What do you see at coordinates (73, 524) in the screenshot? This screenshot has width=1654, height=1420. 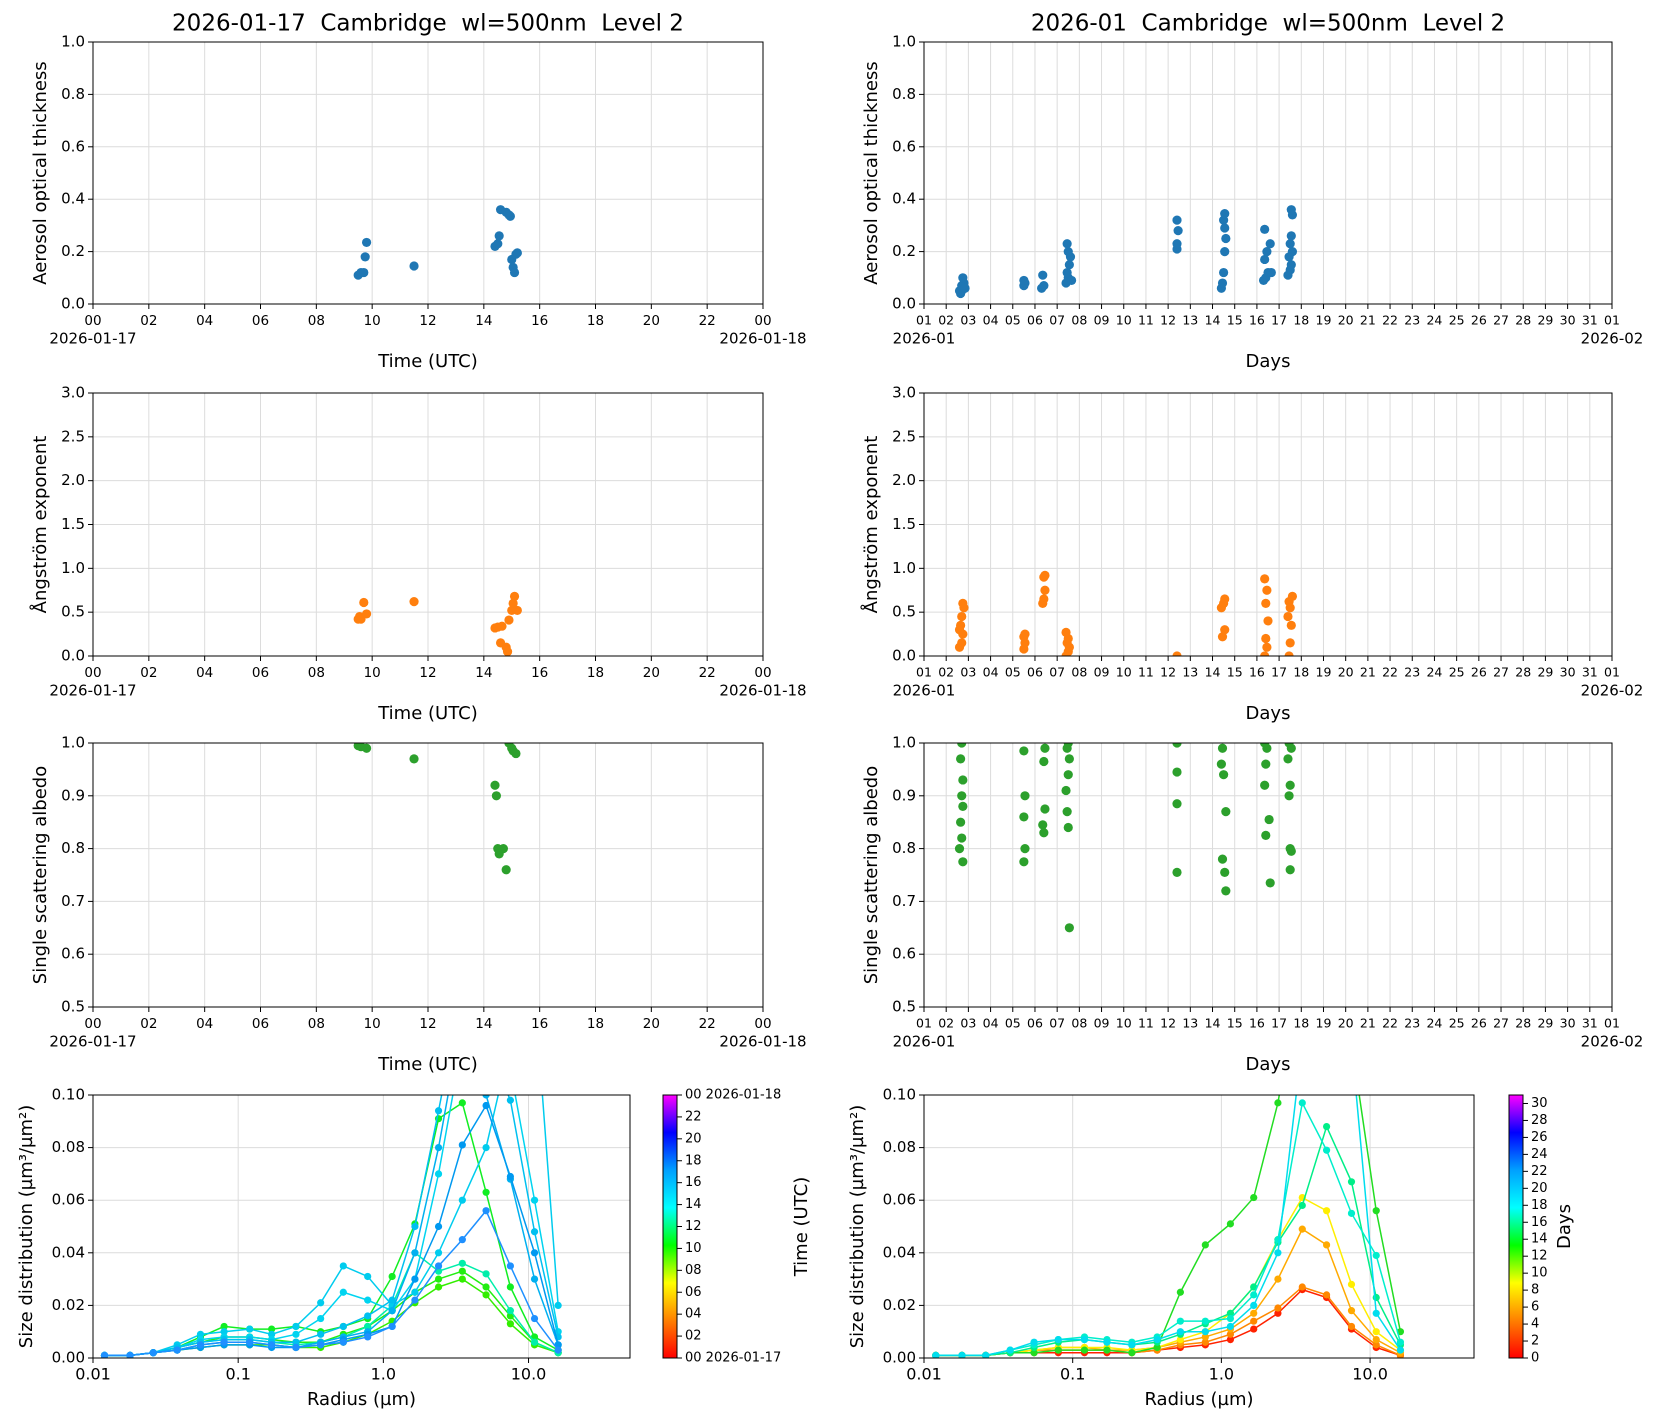 I see `y-tick-label: 1.5` at bounding box center [73, 524].